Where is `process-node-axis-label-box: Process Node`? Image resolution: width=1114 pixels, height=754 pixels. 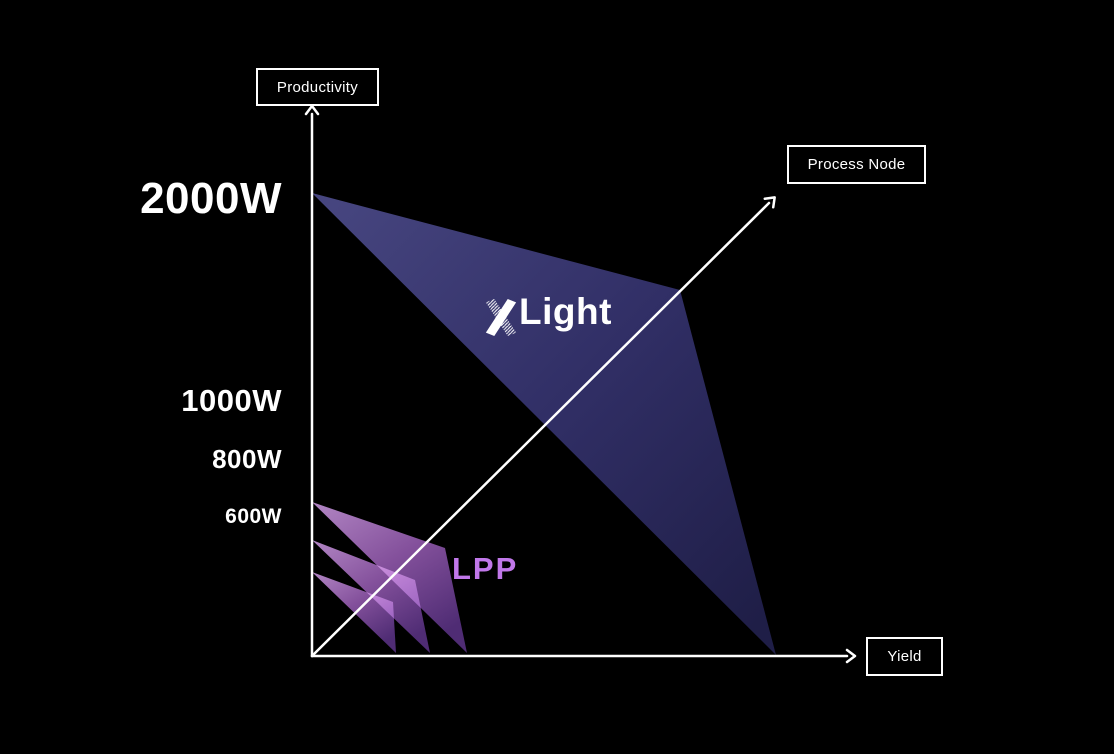 process-node-axis-label-box: Process Node is located at coordinates (856, 164).